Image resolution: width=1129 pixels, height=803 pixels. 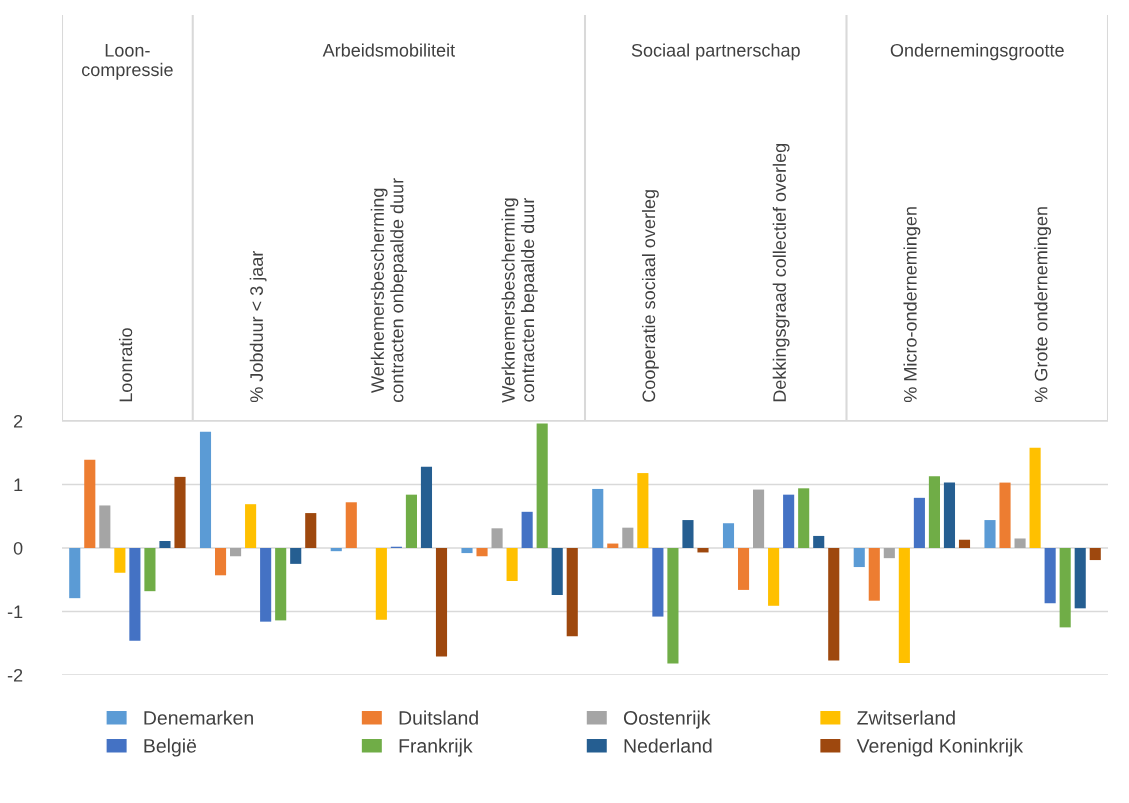 I want to click on text: Arbeidsmobiliteit, so click(x=388, y=50).